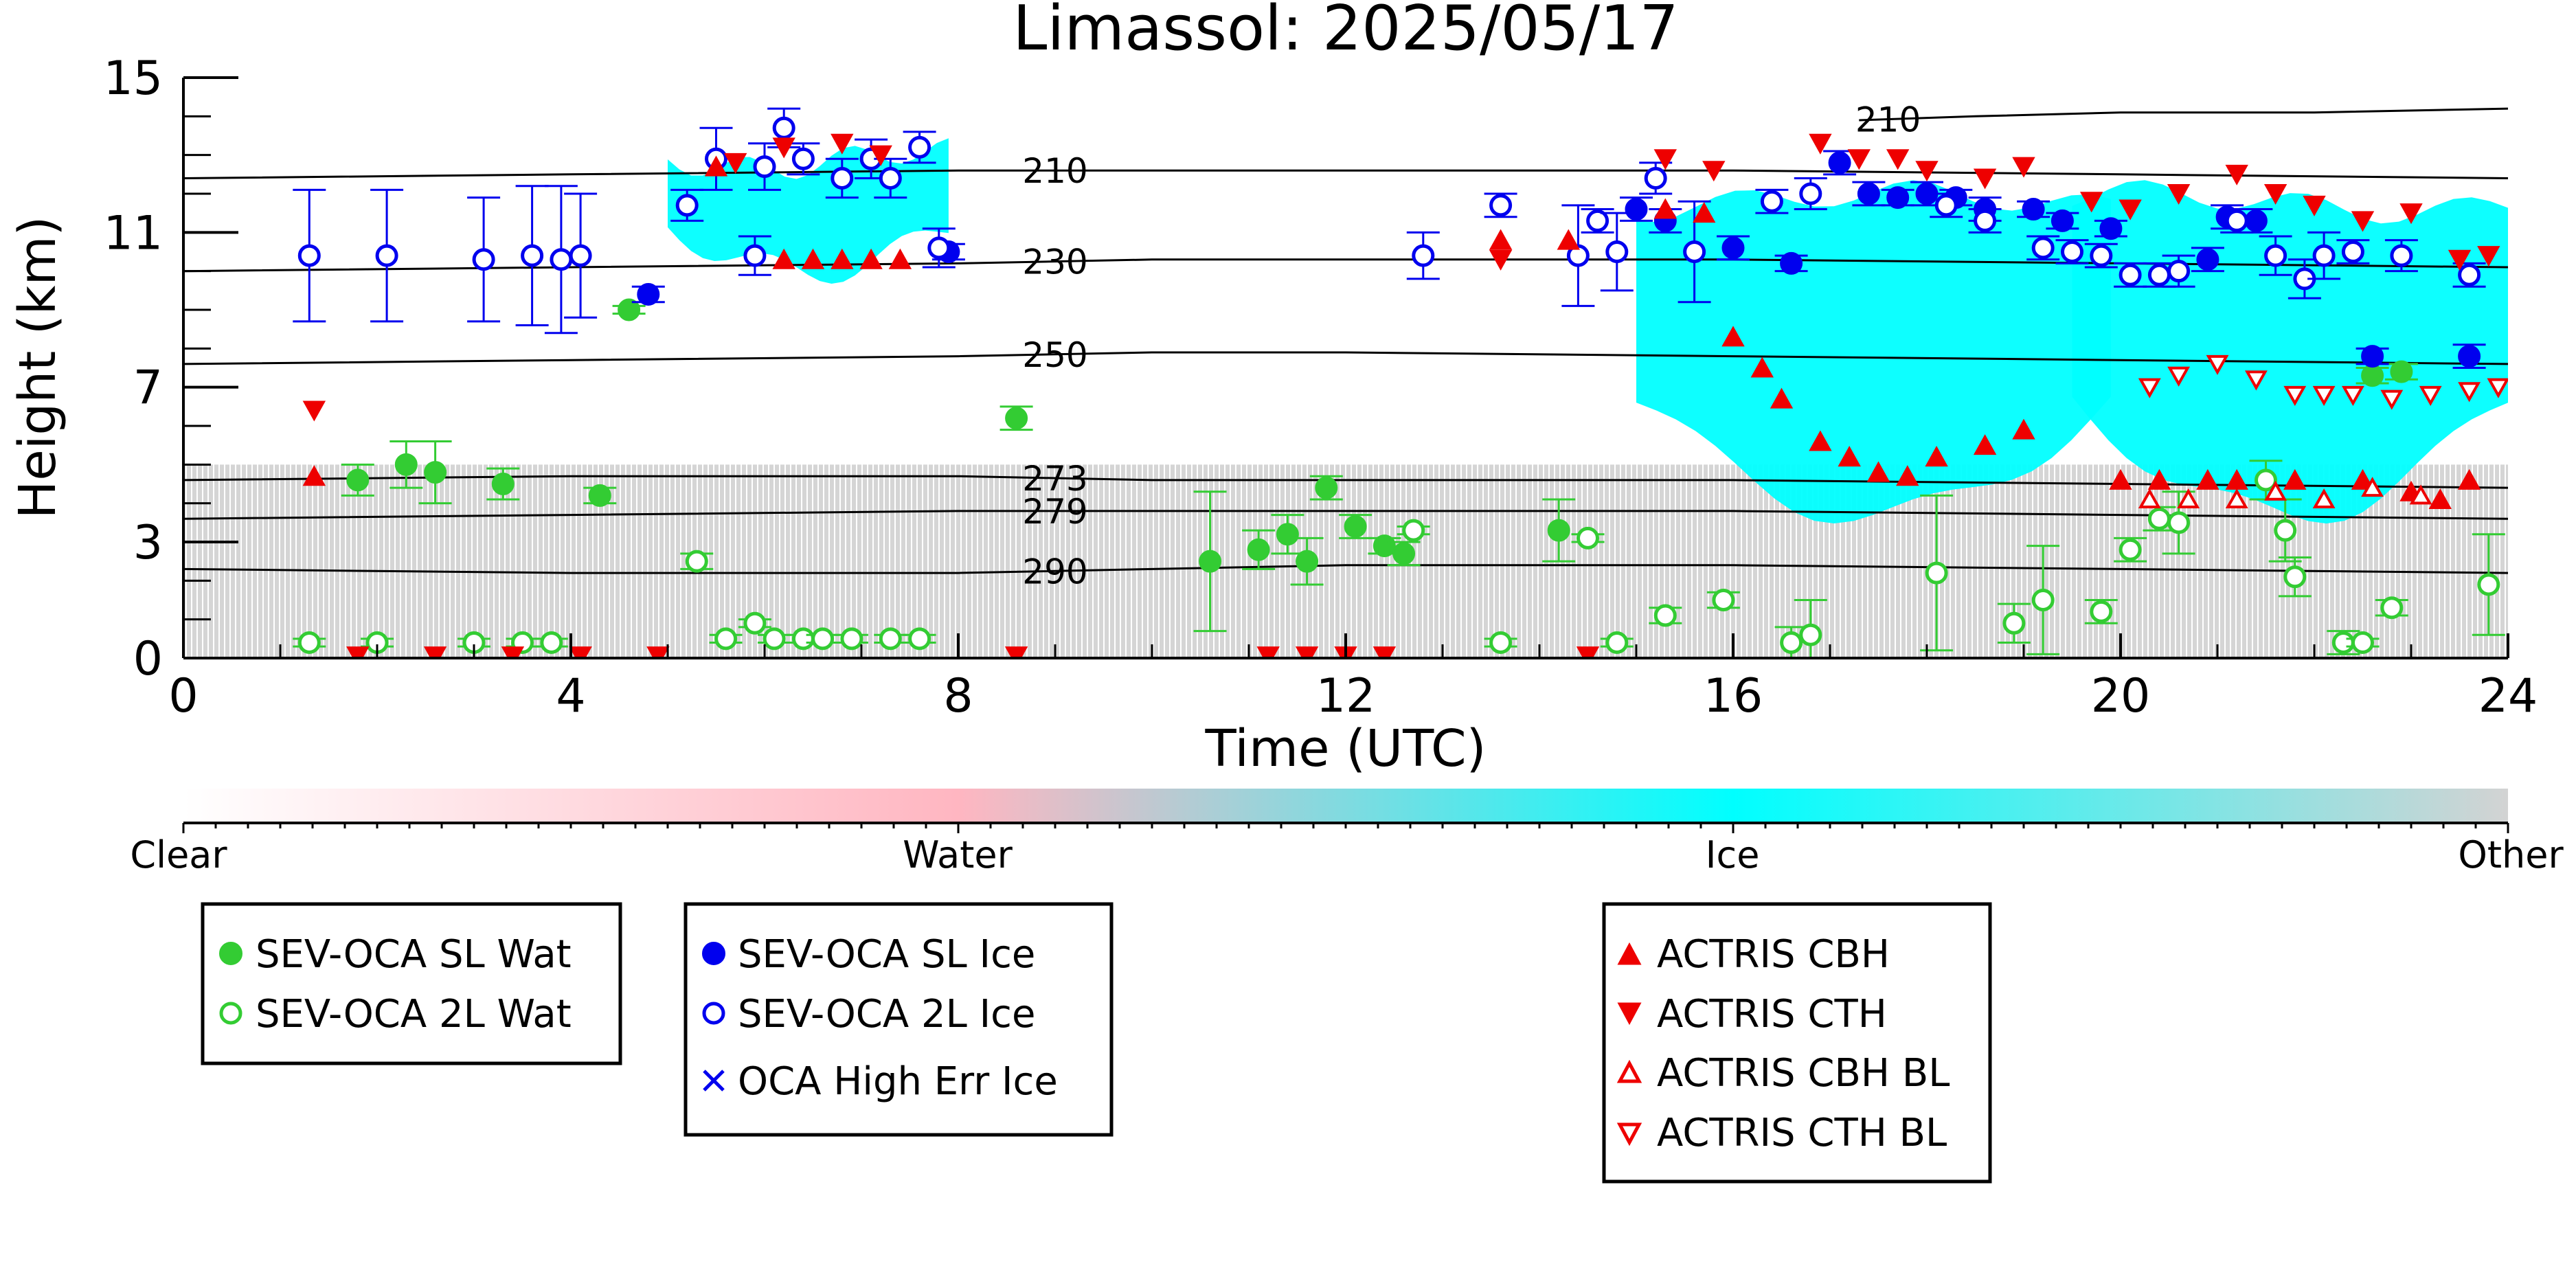  What do you see at coordinates (1629, 1014) in the screenshot?
I see `legend-marker-cth` at bounding box center [1629, 1014].